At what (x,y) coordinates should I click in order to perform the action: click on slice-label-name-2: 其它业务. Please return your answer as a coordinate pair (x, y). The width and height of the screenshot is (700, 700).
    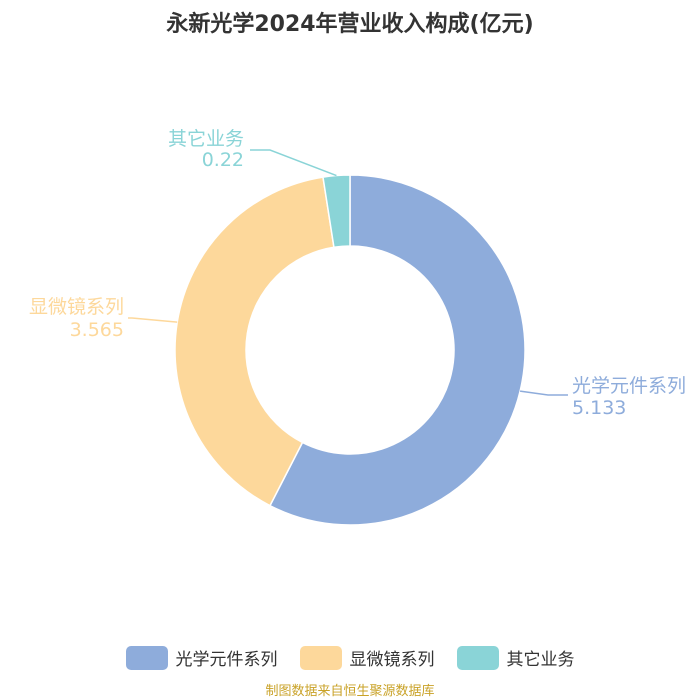
    Looking at the image, I should click on (206, 139).